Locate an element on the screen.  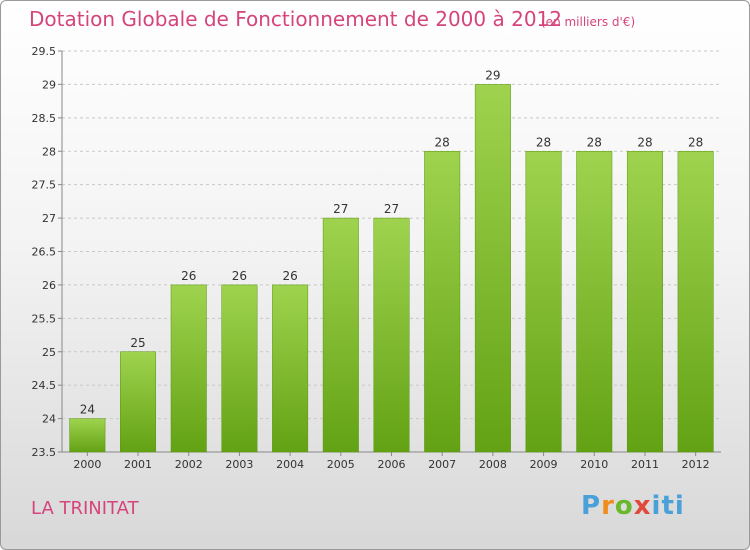
y-tick-label: 23.5 is located at coordinates (44, 452).